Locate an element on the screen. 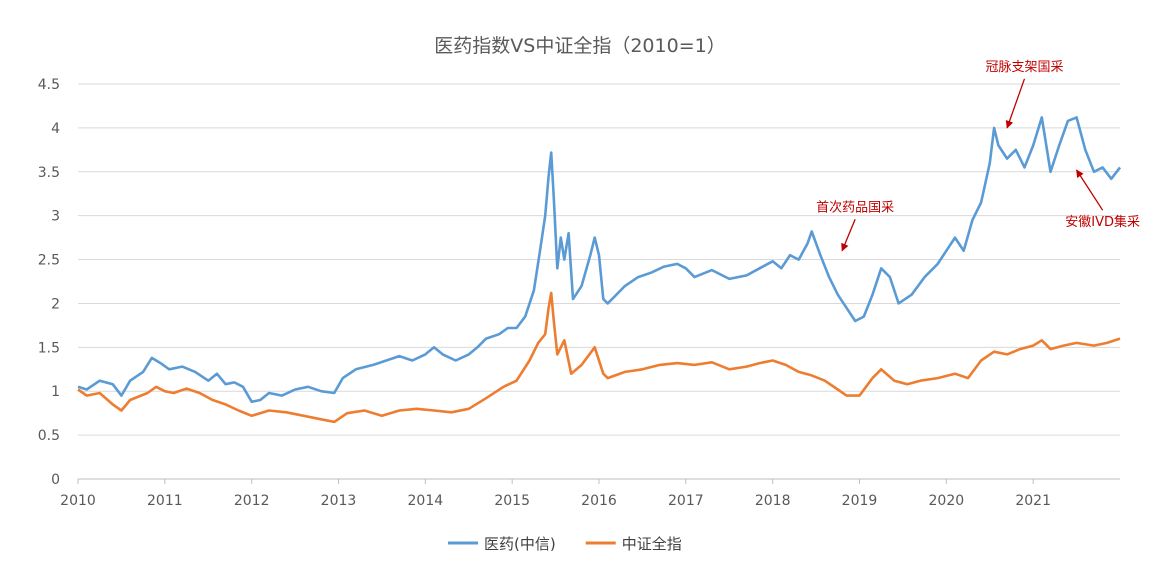 The width and height of the screenshot is (1160, 586). legend: 医药(中信) 中证全指 is located at coordinates (565, 544).